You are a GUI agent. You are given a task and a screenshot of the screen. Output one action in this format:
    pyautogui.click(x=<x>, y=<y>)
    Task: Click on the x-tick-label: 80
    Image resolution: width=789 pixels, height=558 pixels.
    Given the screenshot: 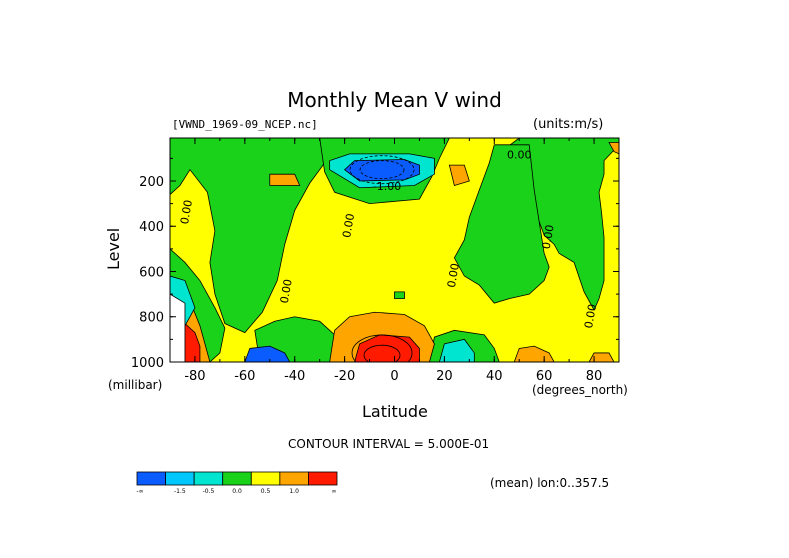 What is the action you would take?
    pyautogui.click(x=594, y=376)
    